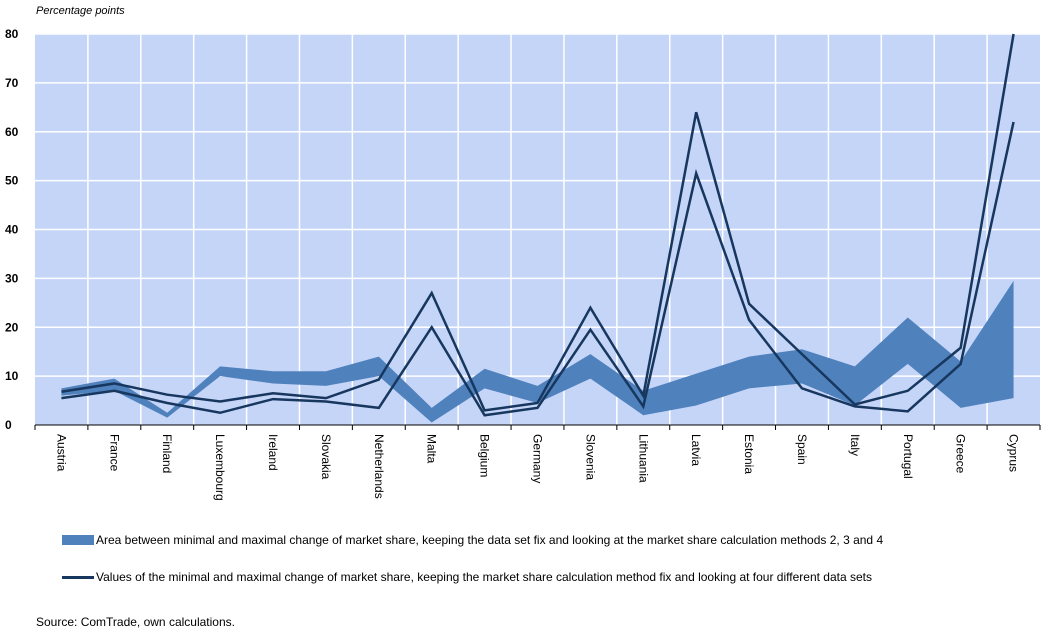  What do you see at coordinates (12, 278) in the screenshot?
I see `y-tick-label: 30` at bounding box center [12, 278].